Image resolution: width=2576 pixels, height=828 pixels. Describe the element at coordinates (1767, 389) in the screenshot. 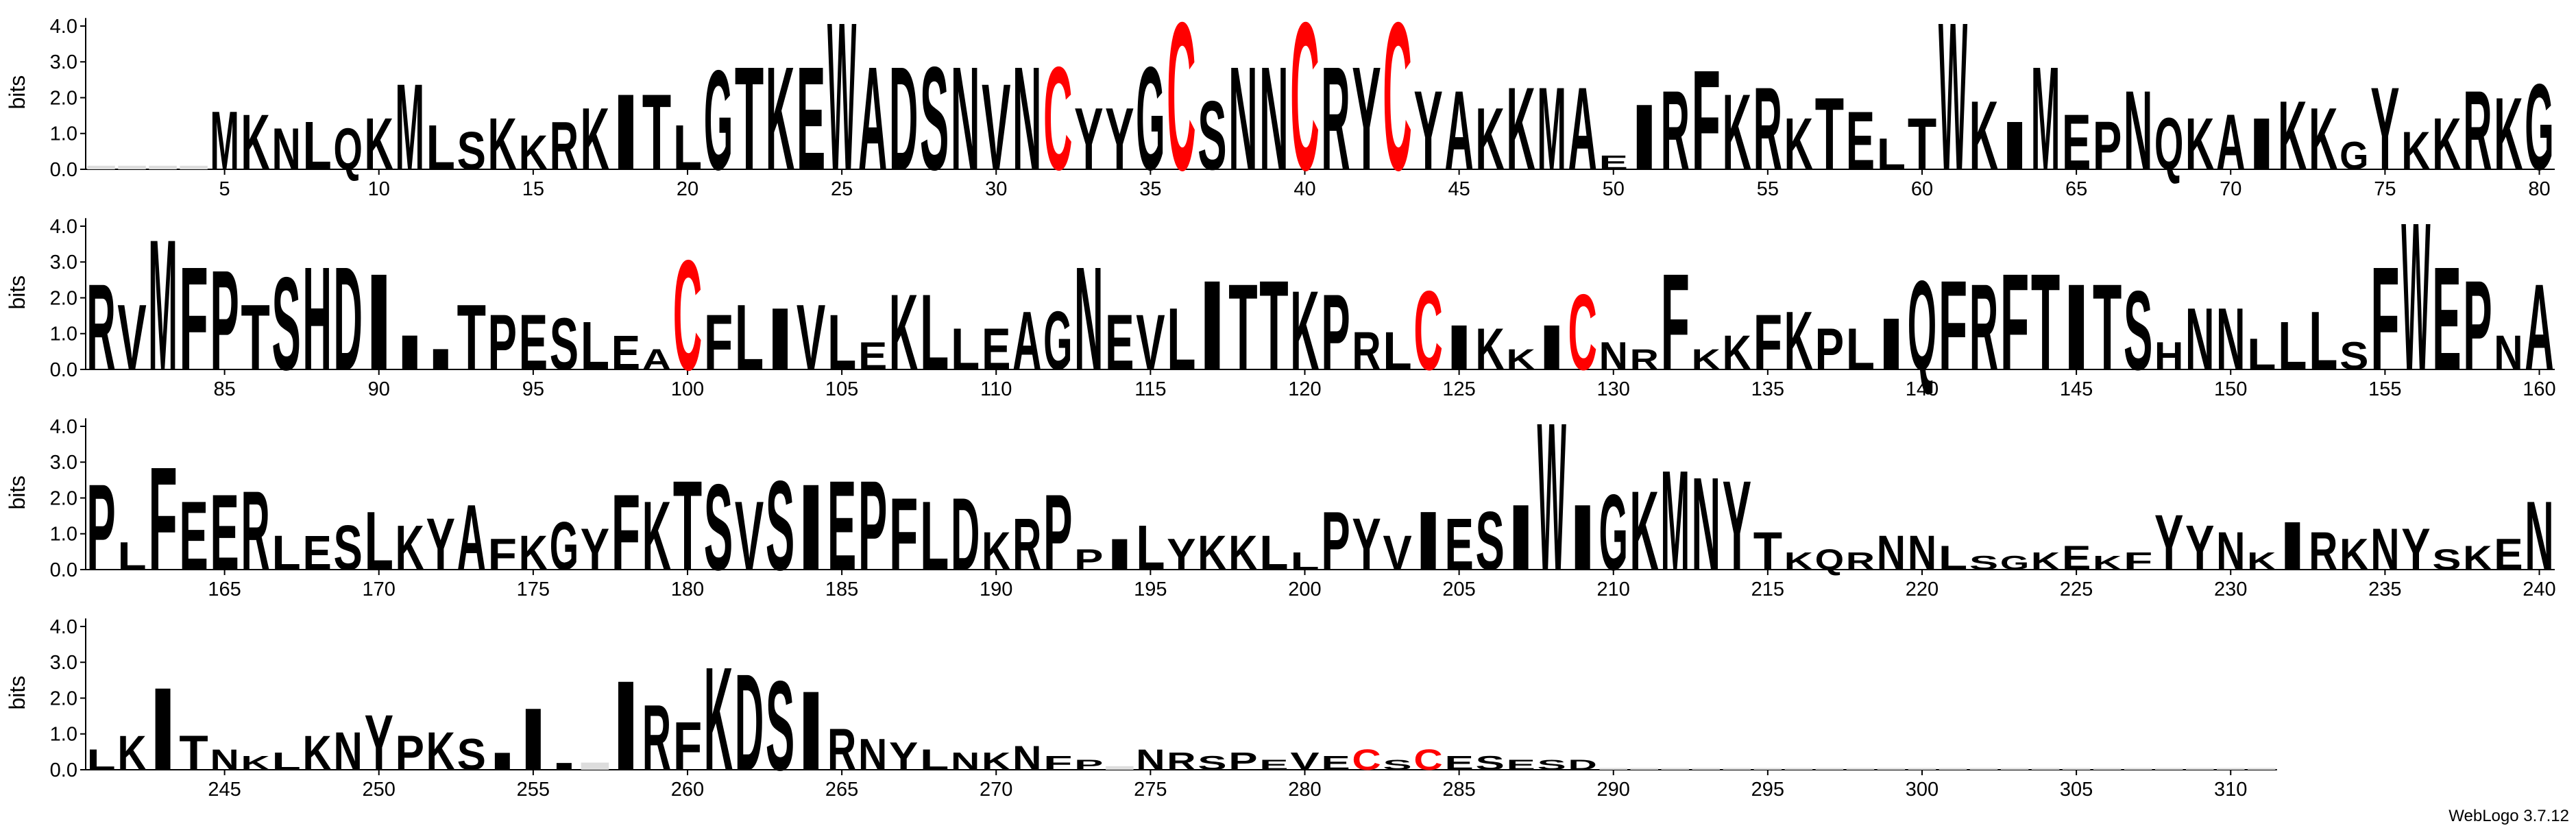

I see `x-tick-label: 135` at that location.